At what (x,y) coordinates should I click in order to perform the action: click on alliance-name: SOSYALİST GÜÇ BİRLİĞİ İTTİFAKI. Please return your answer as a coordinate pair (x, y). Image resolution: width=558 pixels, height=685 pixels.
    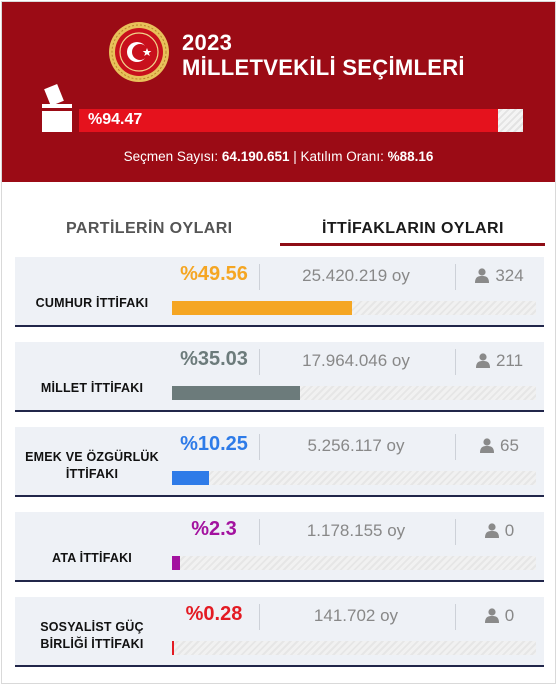
    Looking at the image, I should click on (92, 635).